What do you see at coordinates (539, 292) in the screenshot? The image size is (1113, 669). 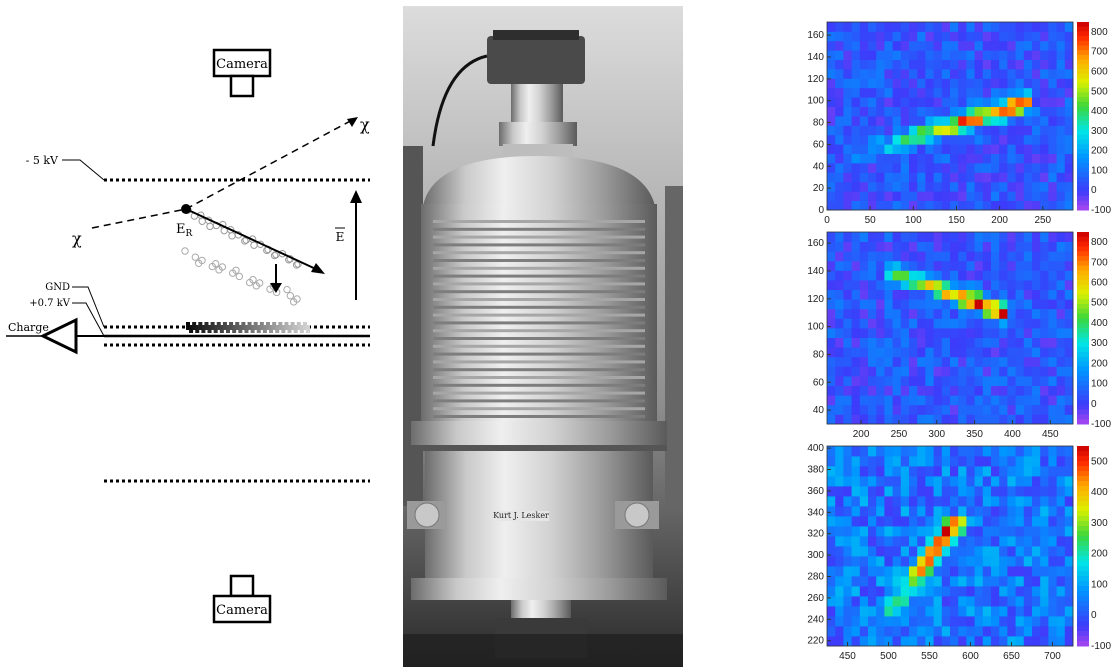 I see `field-ring` at bounding box center [539, 292].